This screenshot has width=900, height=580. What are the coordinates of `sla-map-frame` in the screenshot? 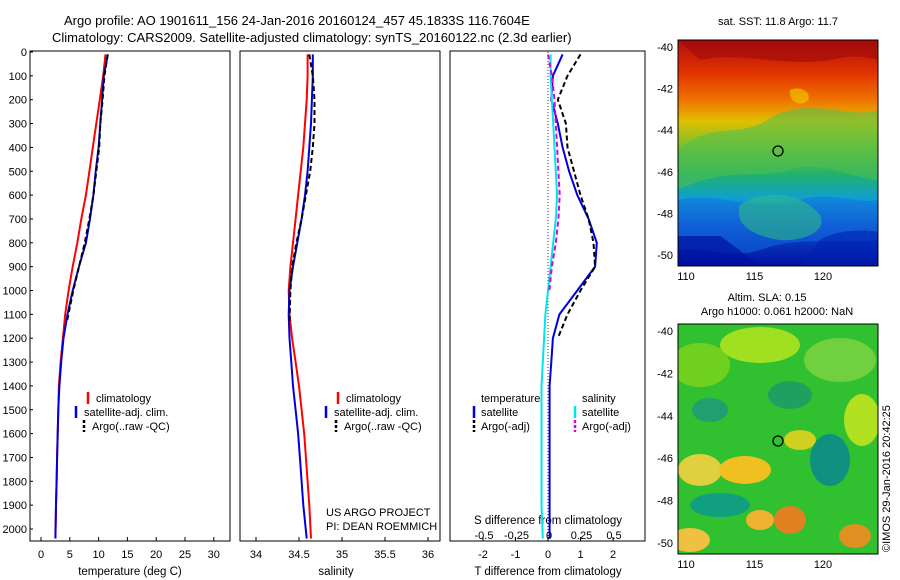 It's located at (778, 439).